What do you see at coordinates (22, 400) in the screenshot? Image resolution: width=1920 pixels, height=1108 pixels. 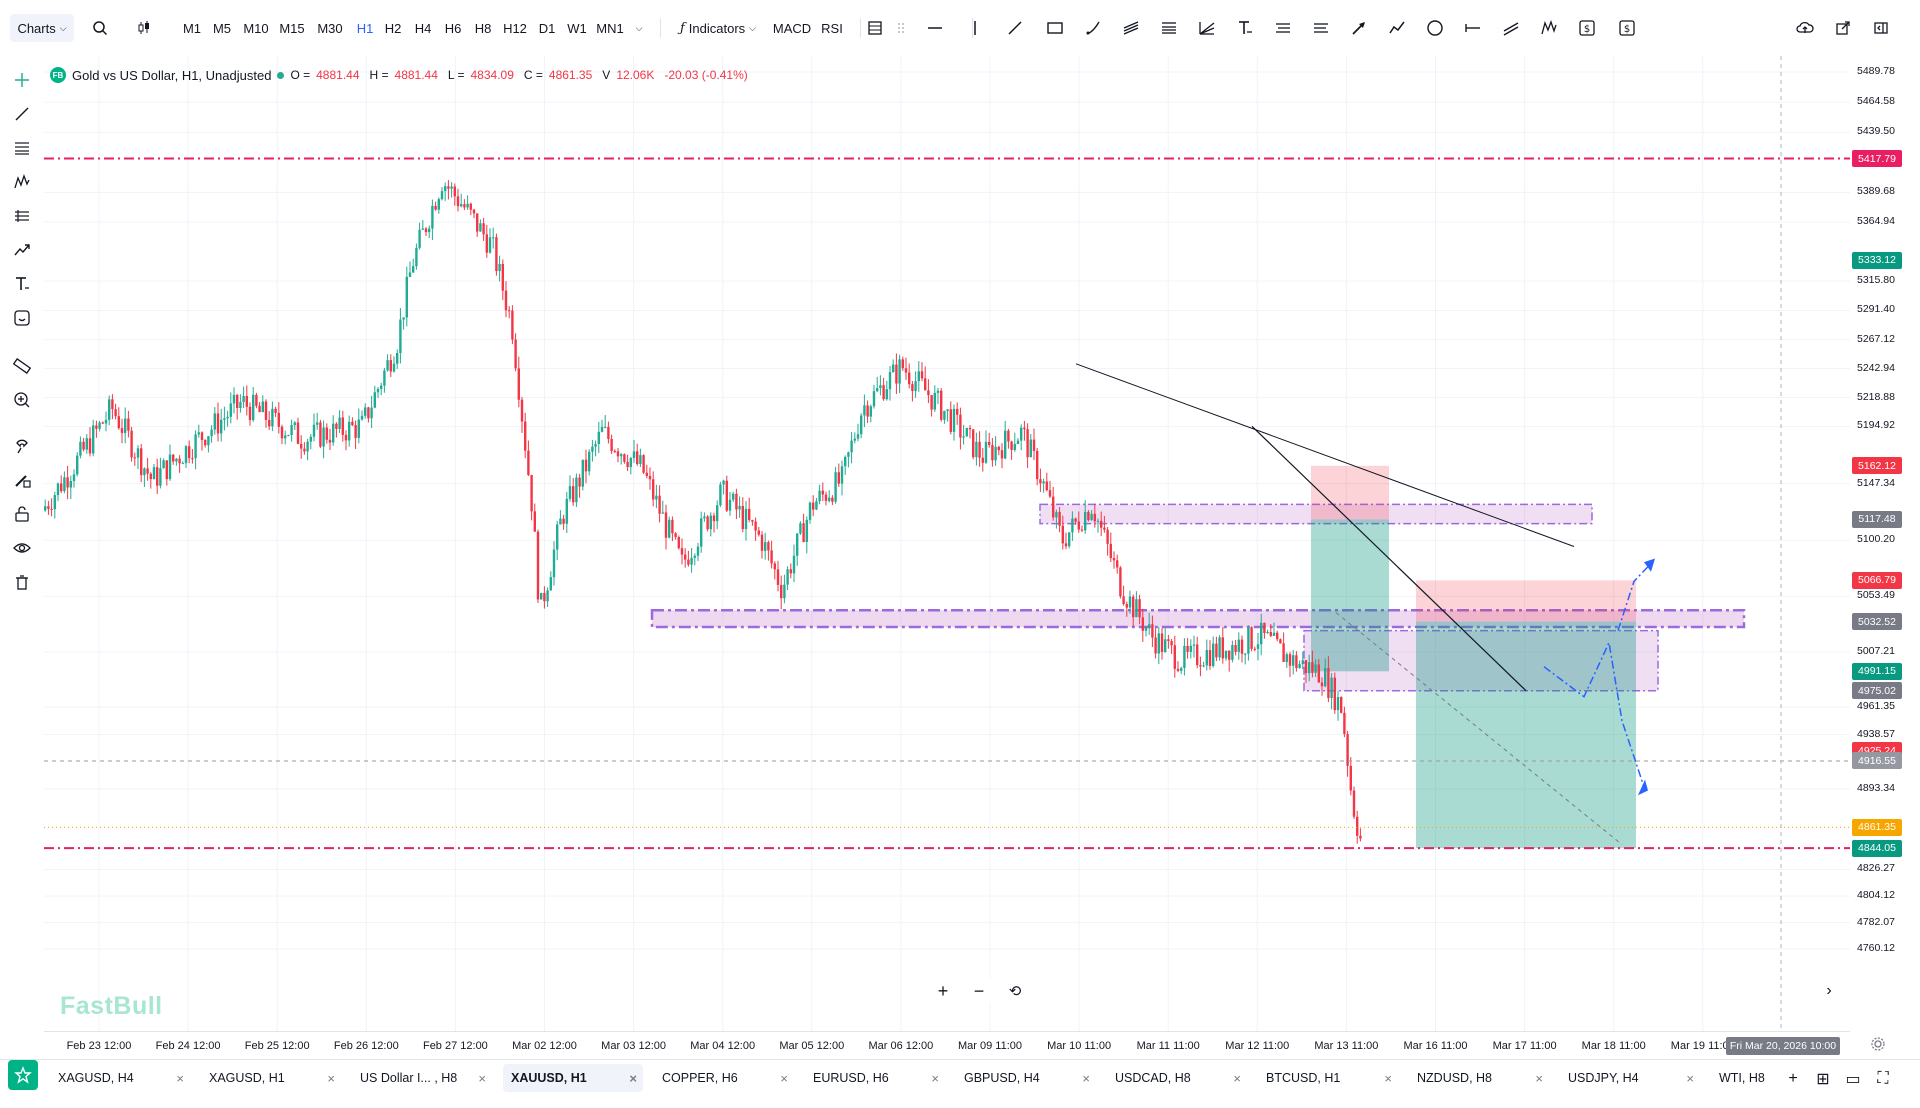 I see `zoom-in-tool` at bounding box center [22, 400].